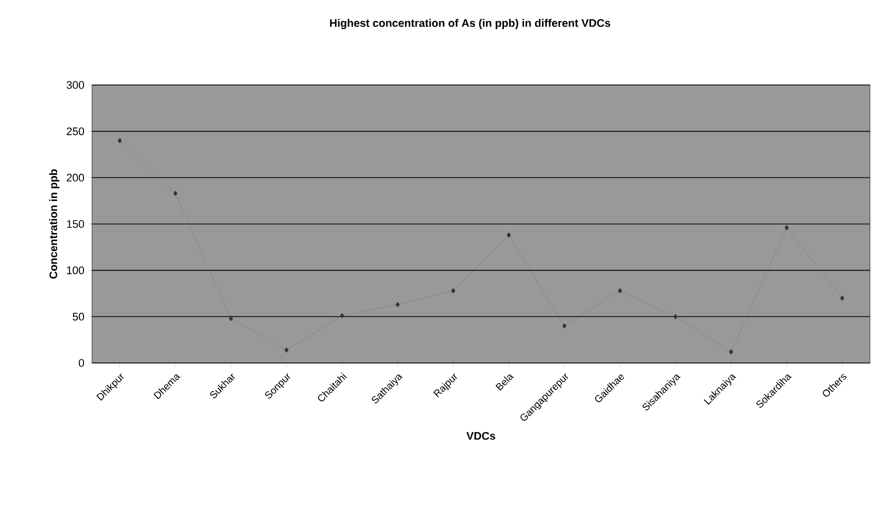  What do you see at coordinates (75, 85) in the screenshot?
I see `y-tick-label: 300` at bounding box center [75, 85].